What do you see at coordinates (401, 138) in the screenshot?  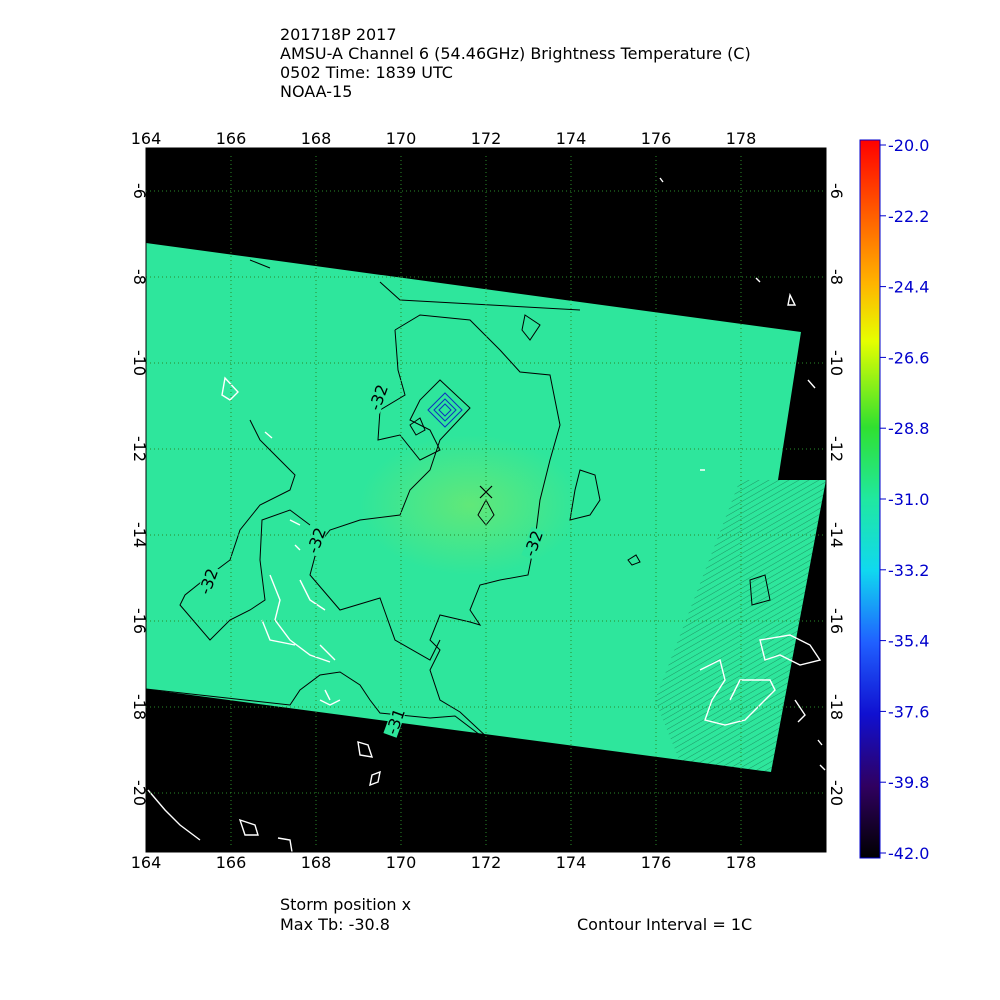 I see `lon-label-top: 170` at bounding box center [401, 138].